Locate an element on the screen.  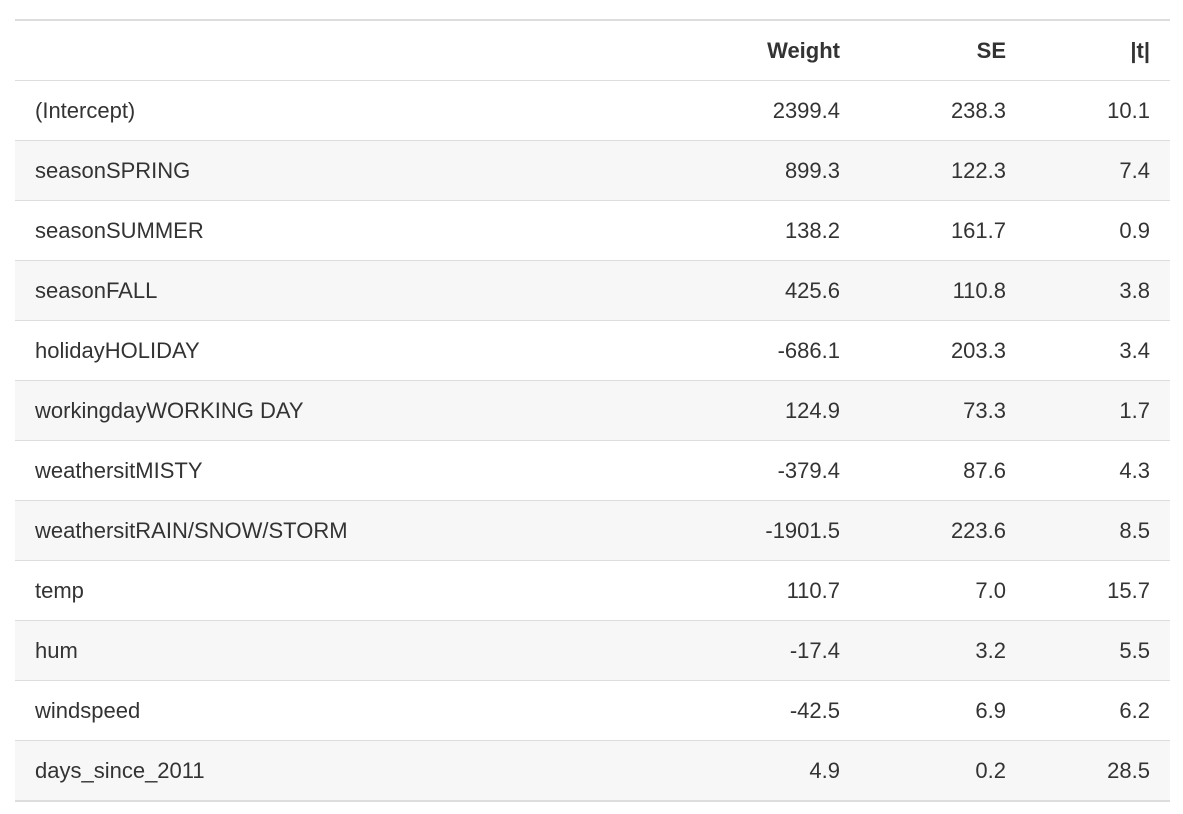
t-cell: 6.2 is located at coordinates (1098, 710).